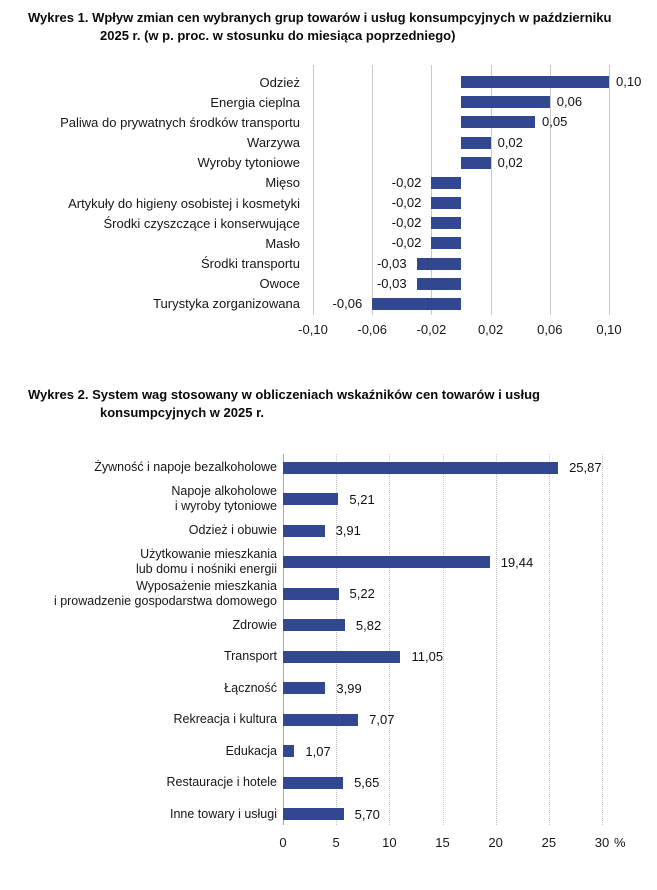 The height and width of the screenshot is (890, 657). What do you see at coordinates (282, 183) in the screenshot?
I see `category-label: Mięso` at bounding box center [282, 183].